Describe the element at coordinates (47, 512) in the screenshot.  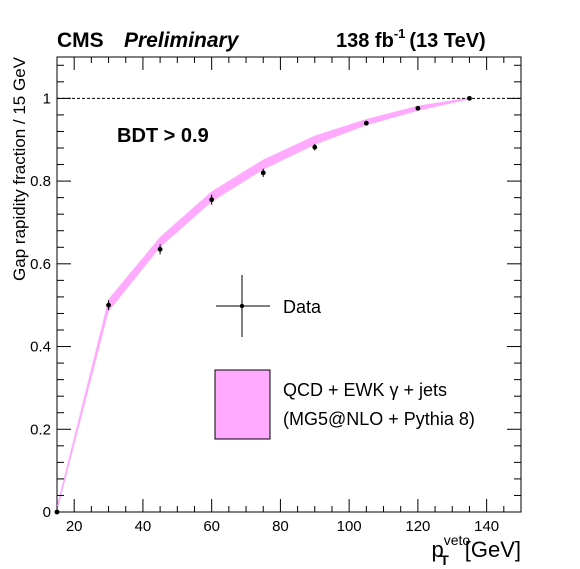
I see `y-tick-label: 0` at that location.